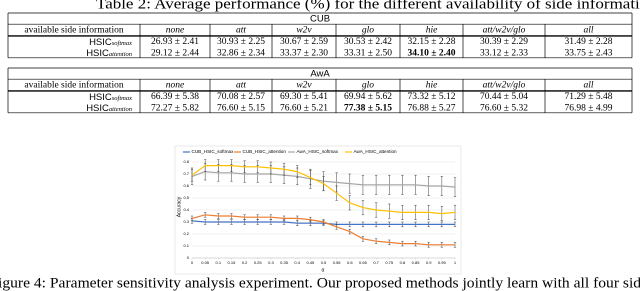  I want to click on x-tick-label: 0.8, so click(403, 262).